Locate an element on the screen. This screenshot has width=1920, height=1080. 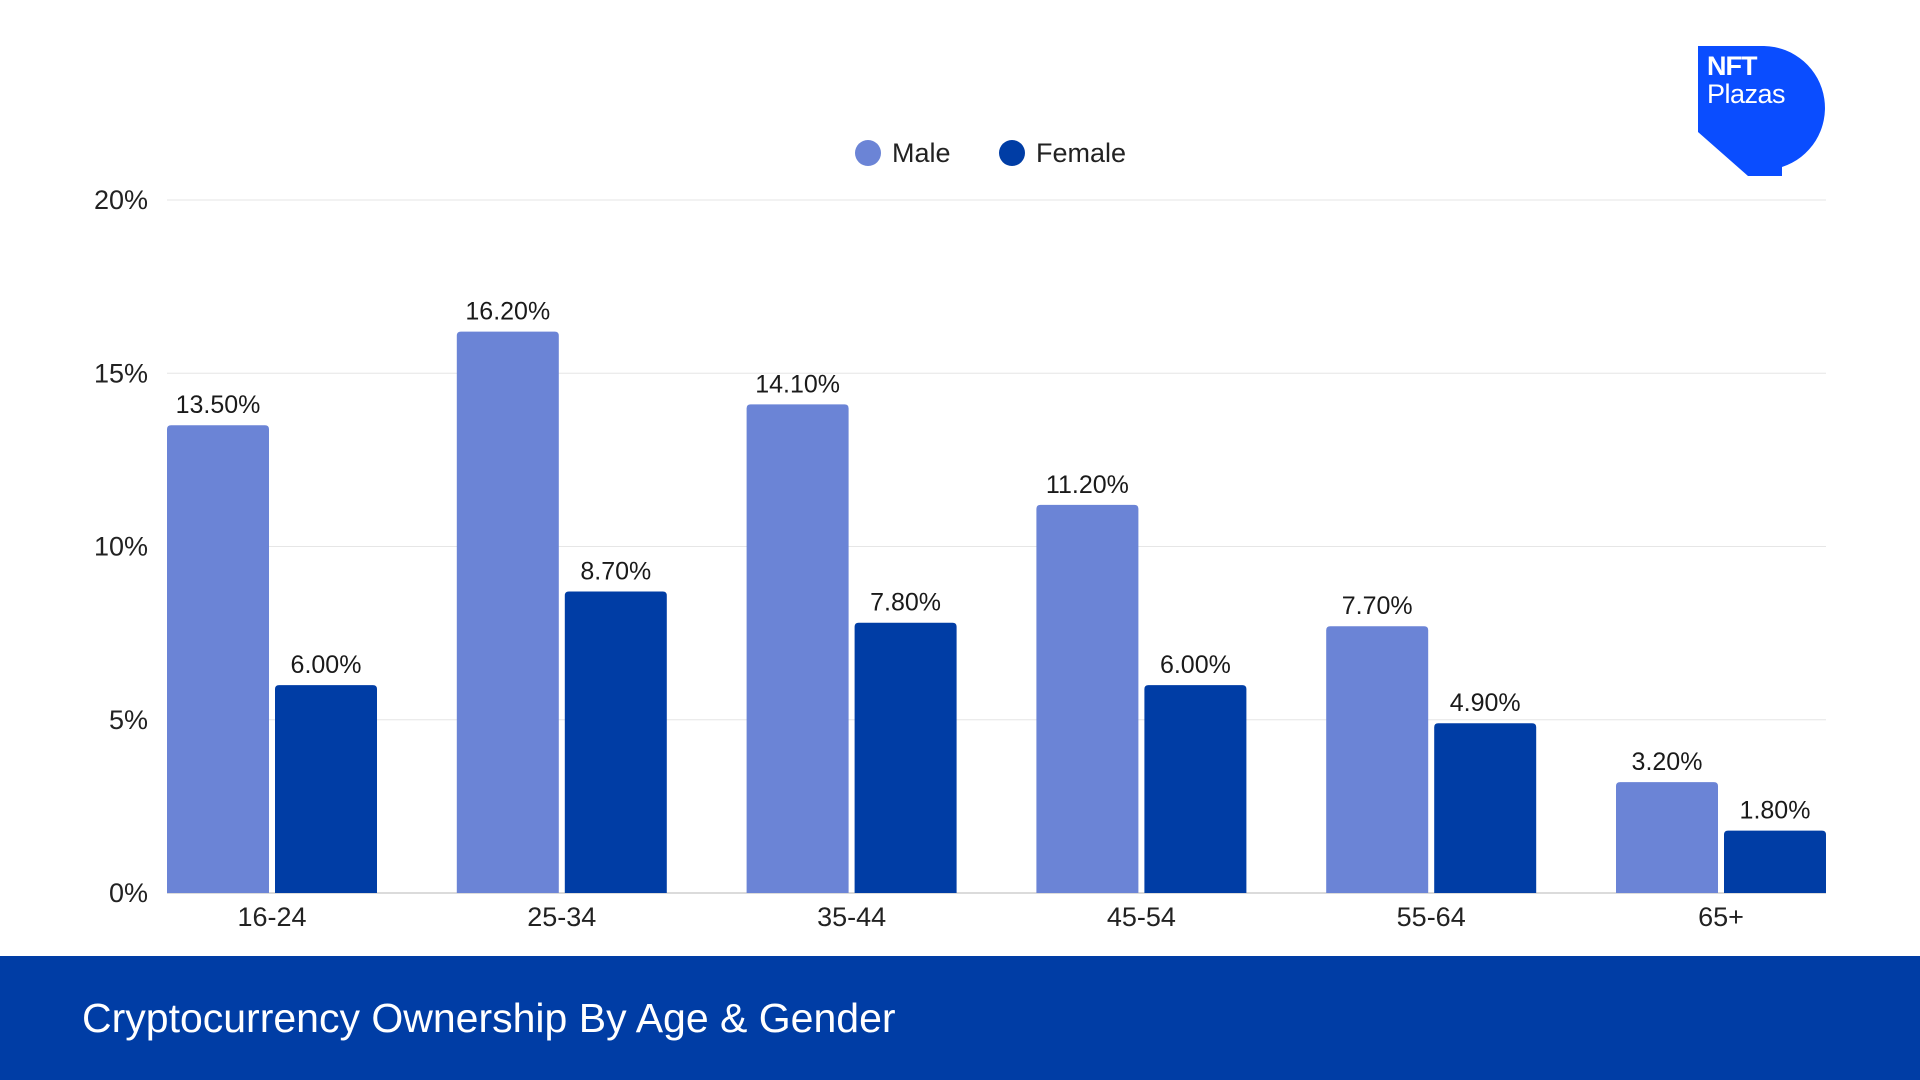
data-label-female-25-34: 8.70% is located at coordinates (615, 572).